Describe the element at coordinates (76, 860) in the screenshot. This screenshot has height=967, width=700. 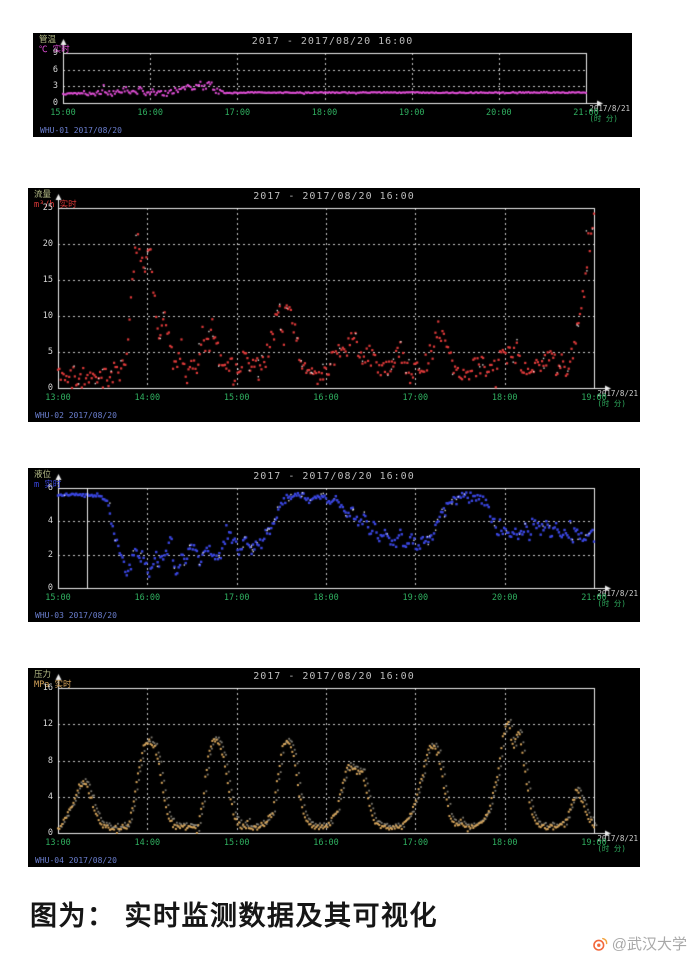
I see `chart-footnote: WHU-04 2017/08/20` at that location.